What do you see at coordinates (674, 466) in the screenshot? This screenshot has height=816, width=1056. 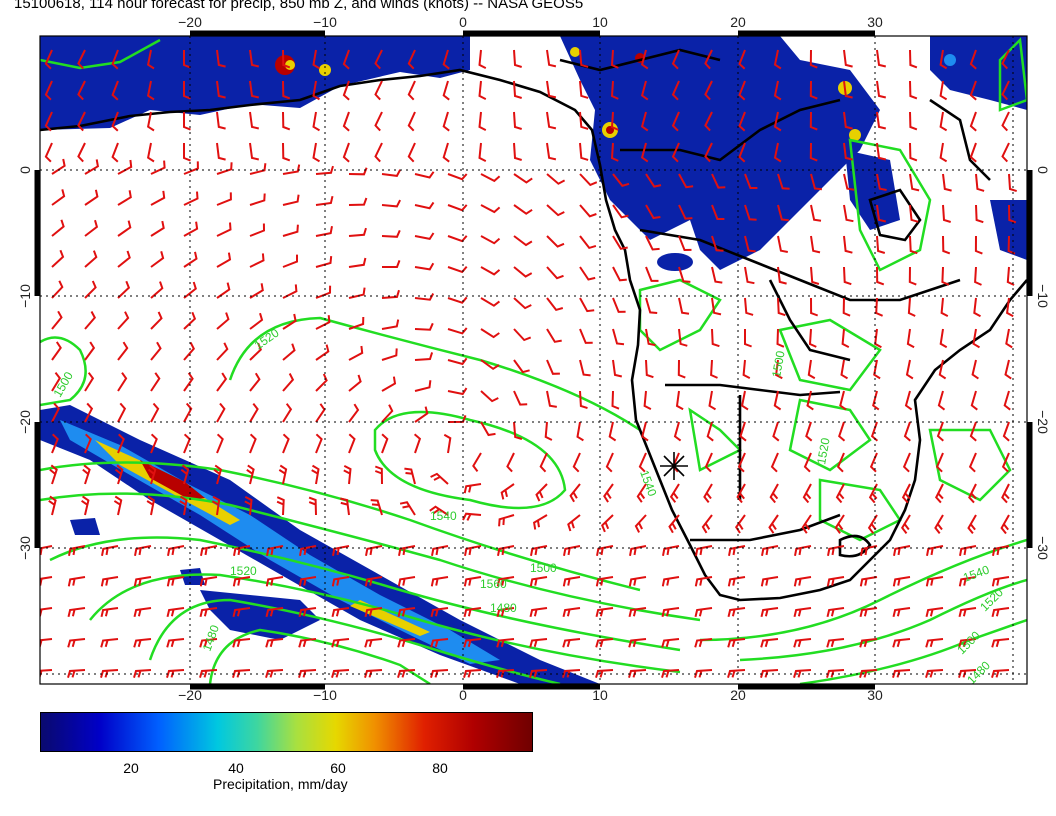 I see `station-marker-icon` at bounding box center [674, 466].